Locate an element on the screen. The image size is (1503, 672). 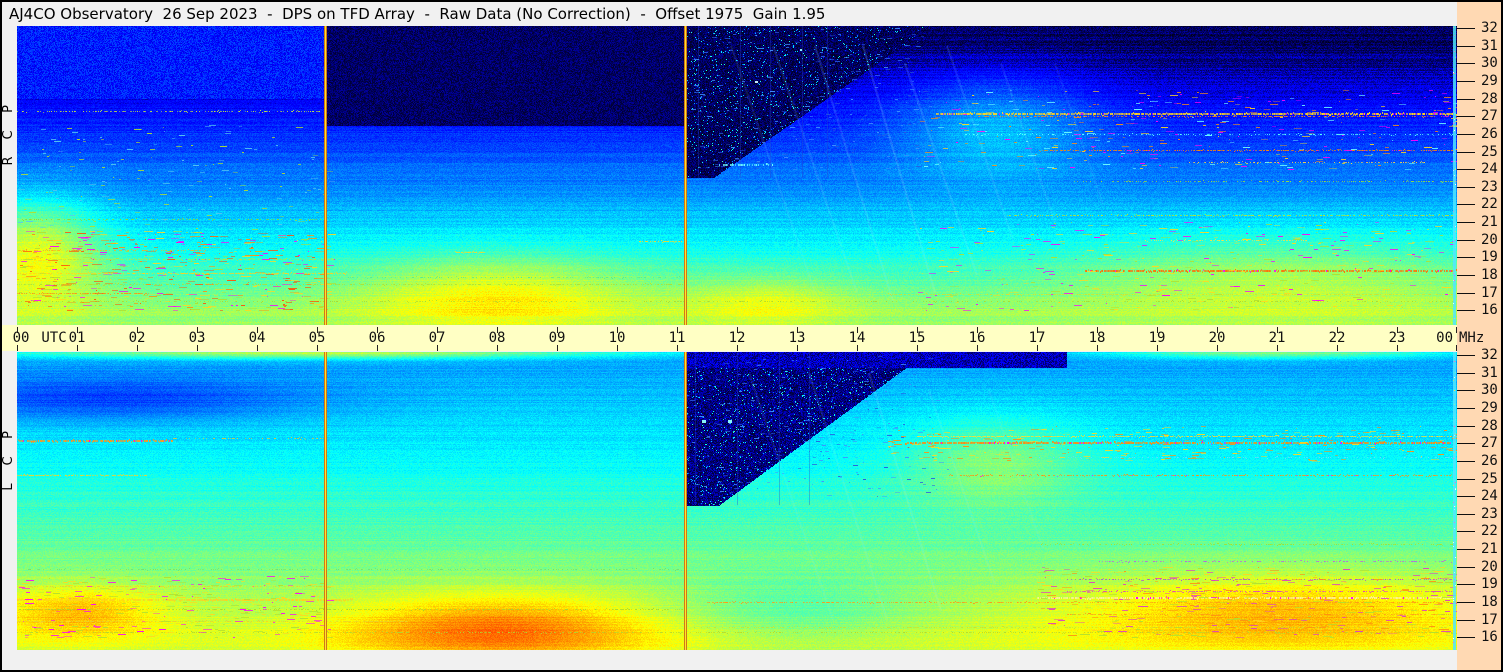
freq-tick-label: 25 is located at coordinates (1489, 479).